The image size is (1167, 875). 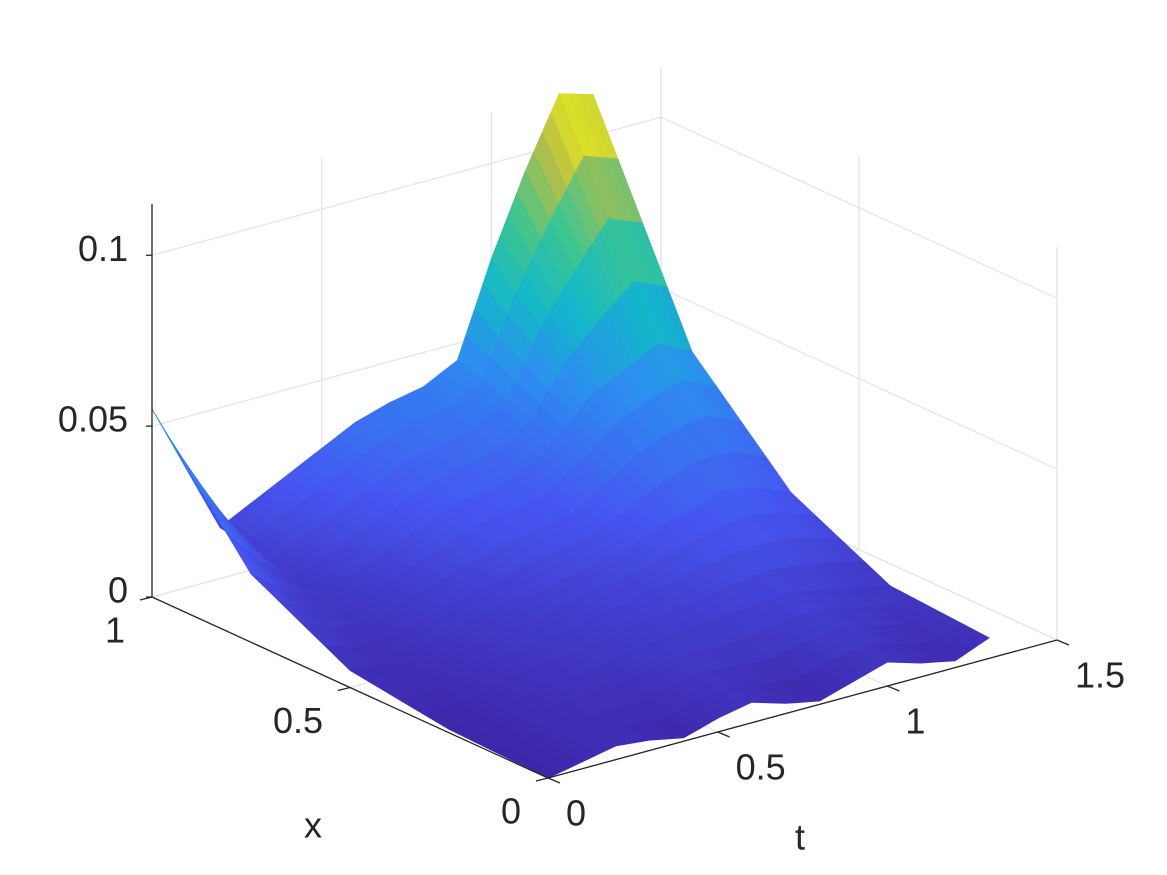 What do you see at coordinates (802, 709) in the screenshot?
I see `t-axis` at bounding box center [802, 709].